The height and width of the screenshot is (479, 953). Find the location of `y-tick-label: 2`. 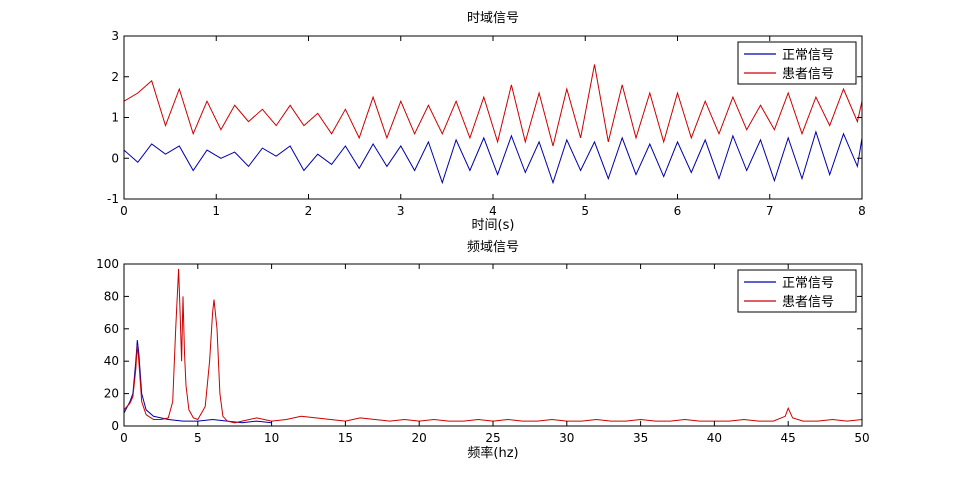

y-tick-label: 2 is located at coordinates (115, 77).